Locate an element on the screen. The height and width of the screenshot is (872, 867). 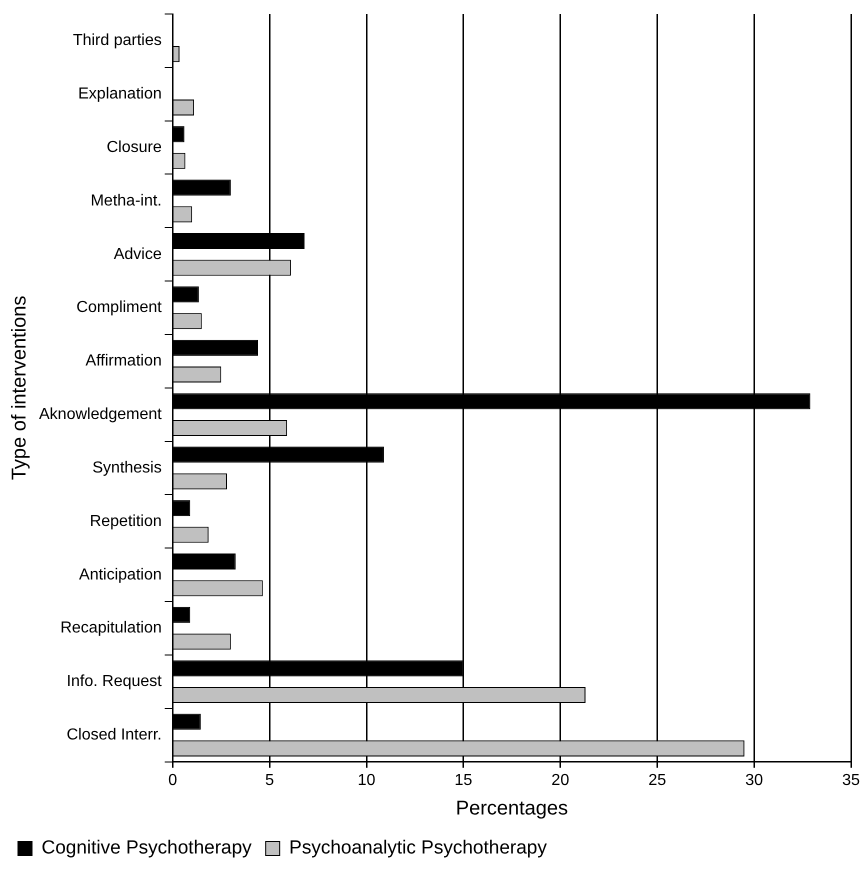
x-axis-title: Percentages is located at coordinates (512, 809).